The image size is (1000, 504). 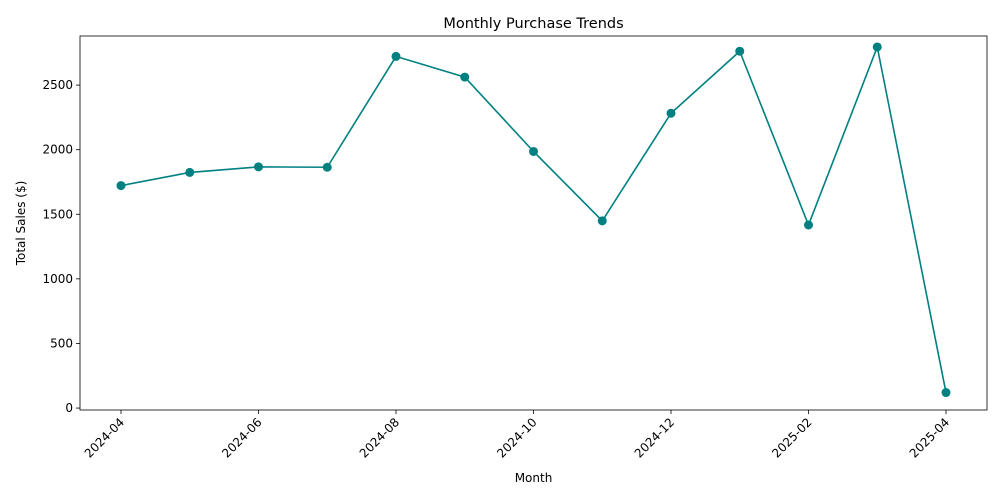 I want to click on y-tick-label: 1000, so click(x=57, y=279).